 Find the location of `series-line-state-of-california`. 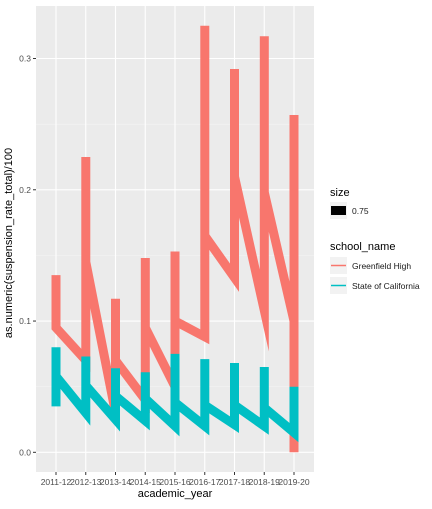

series-line-state-of-california is located at coordinates (175, 395).